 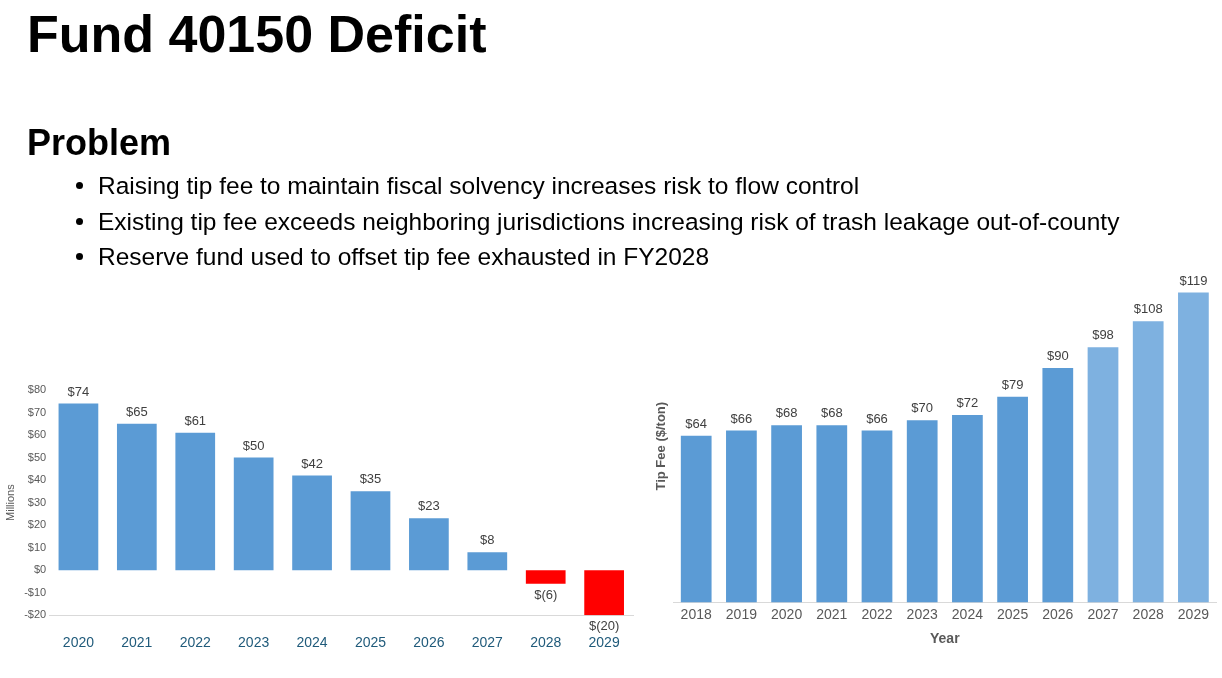 I want to click on data-label: $42, so click(x=312, y=463).